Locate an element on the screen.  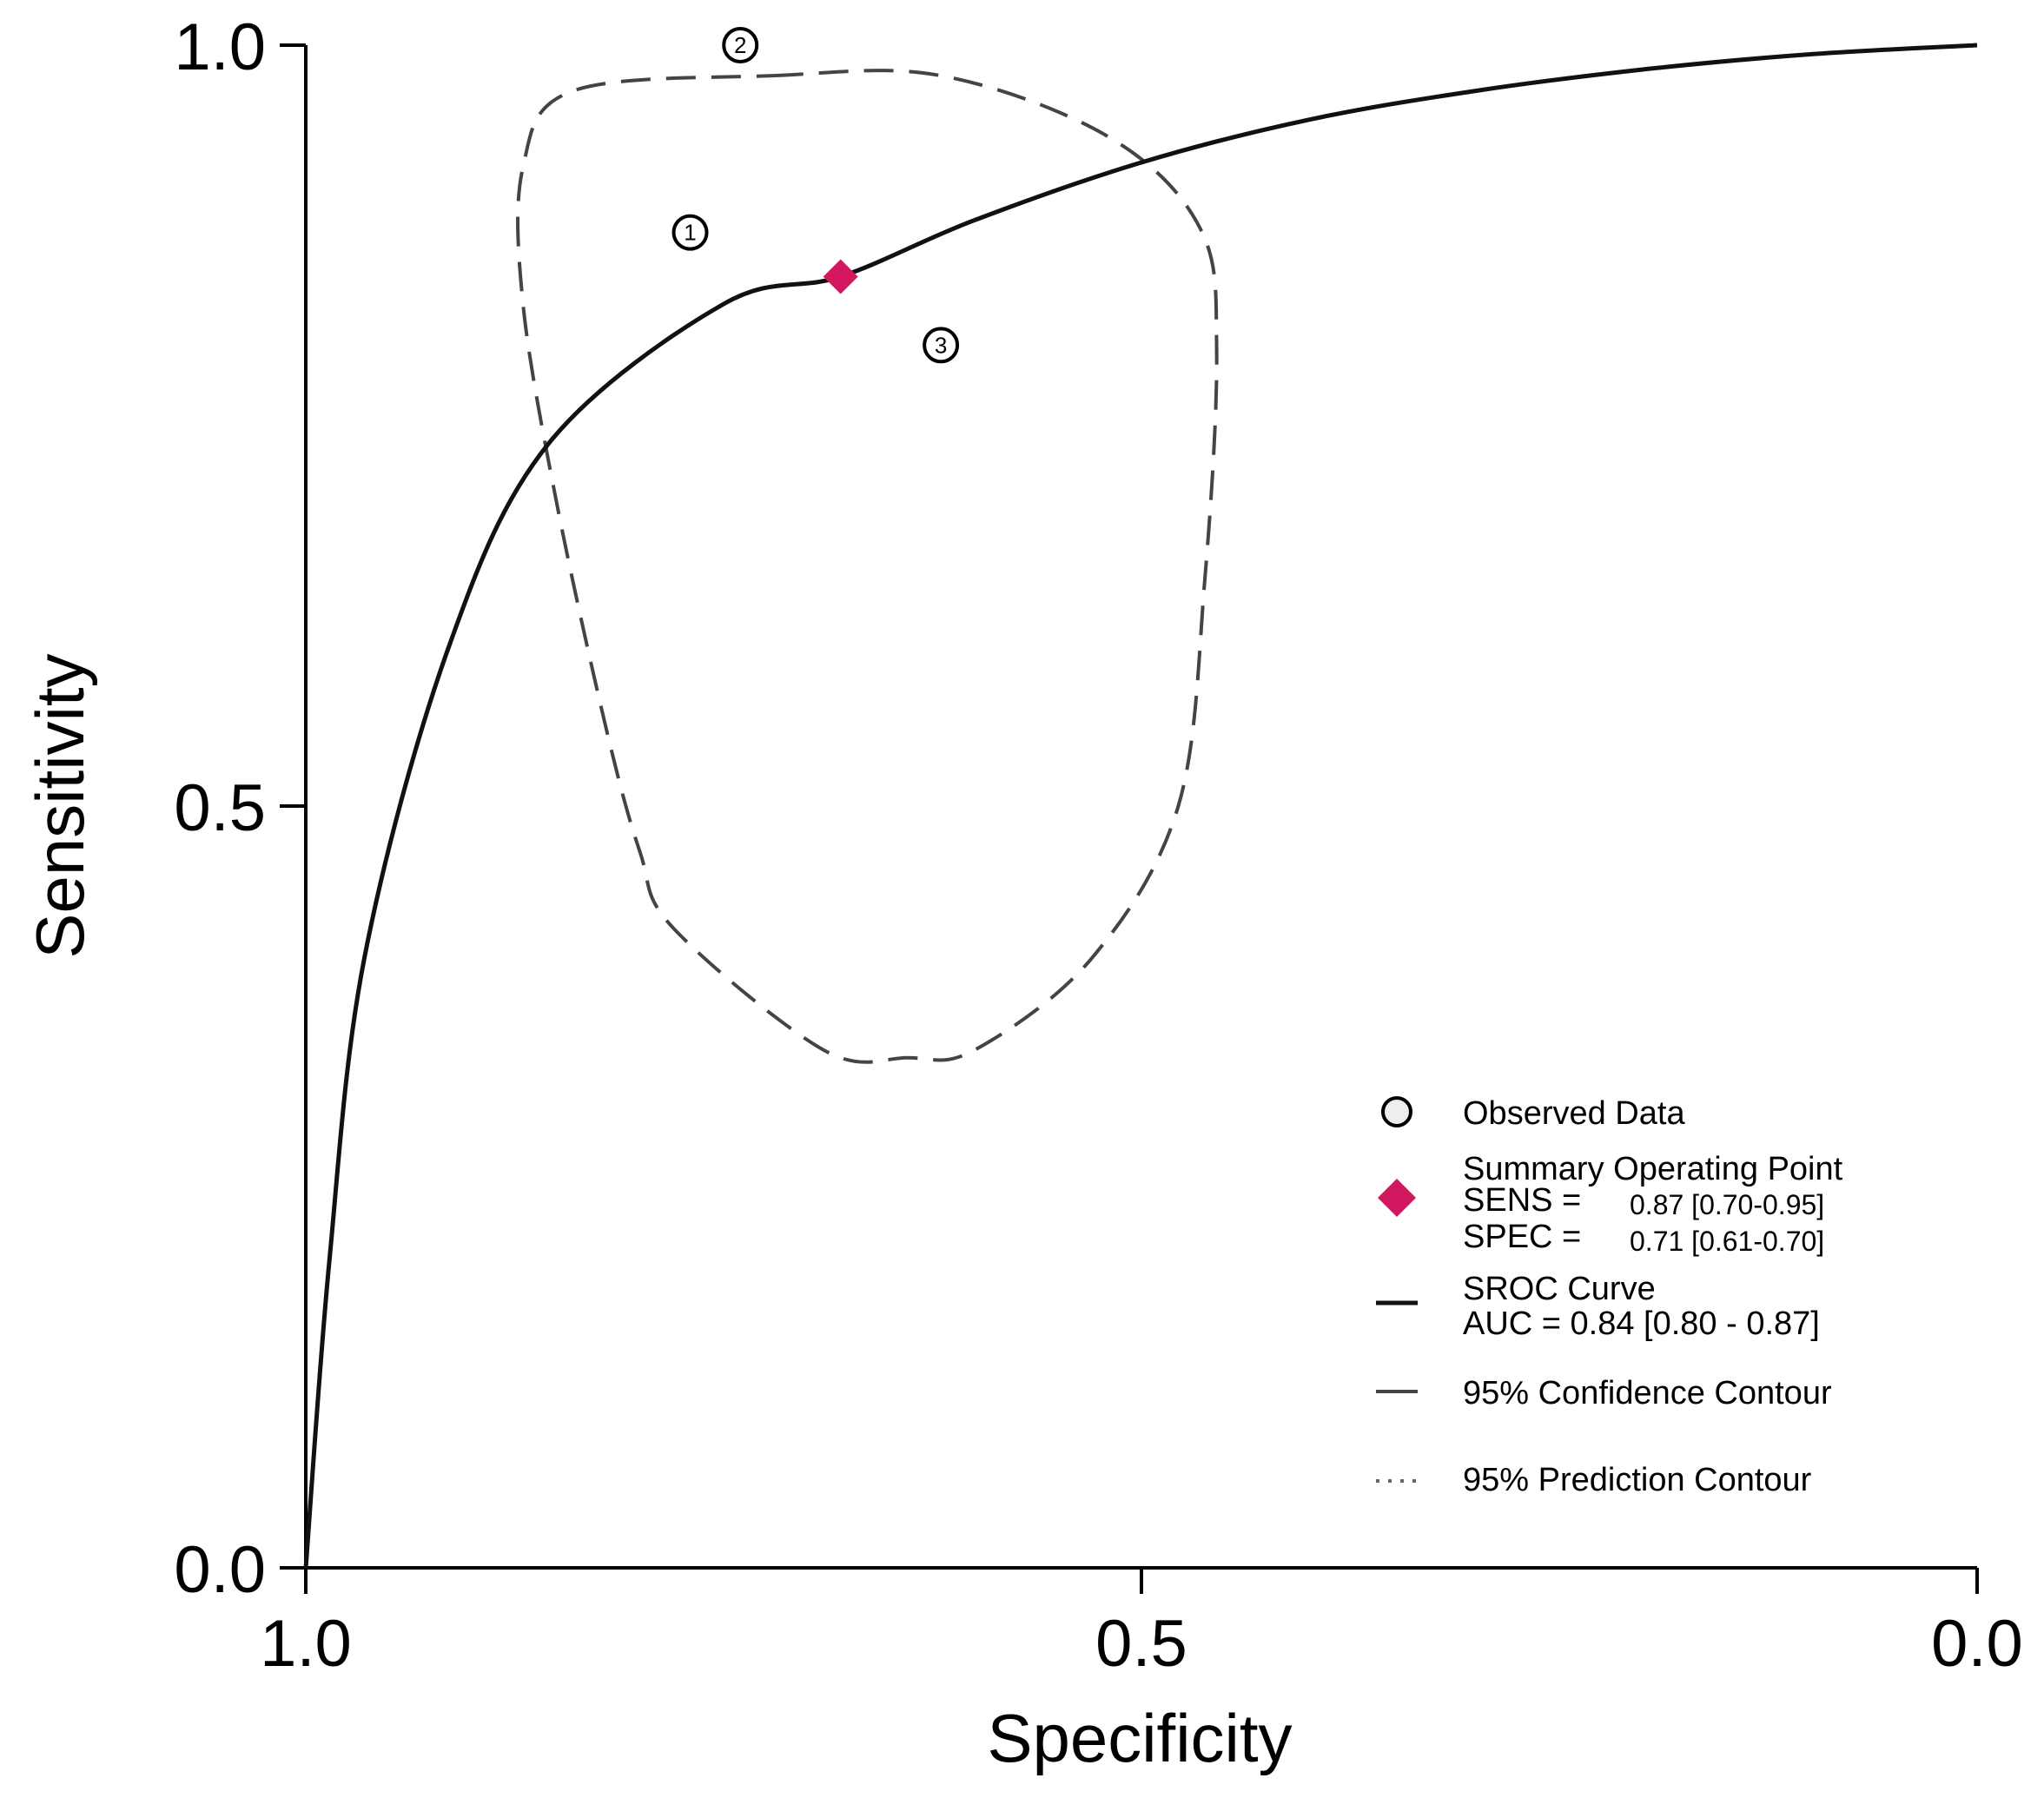
observed-point-label: 1 is located at coordinates (690, 233).